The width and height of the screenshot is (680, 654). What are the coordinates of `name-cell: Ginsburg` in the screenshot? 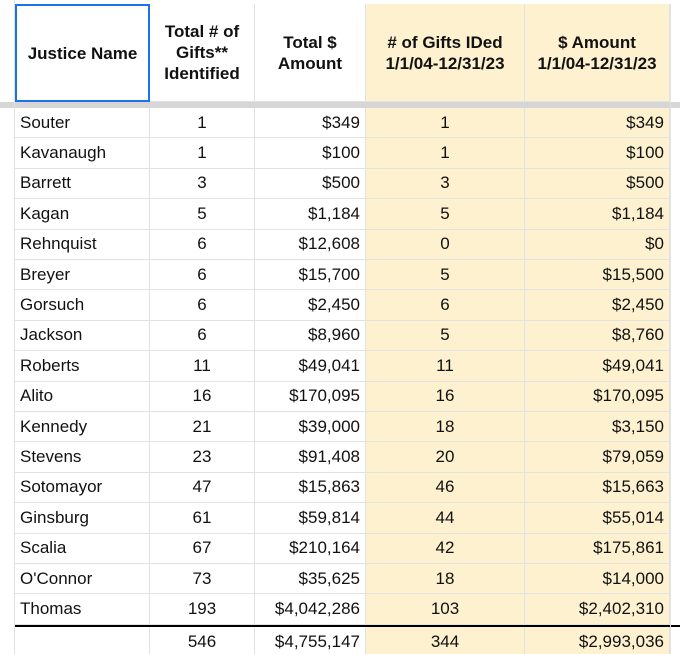 It's located at (82, 518).